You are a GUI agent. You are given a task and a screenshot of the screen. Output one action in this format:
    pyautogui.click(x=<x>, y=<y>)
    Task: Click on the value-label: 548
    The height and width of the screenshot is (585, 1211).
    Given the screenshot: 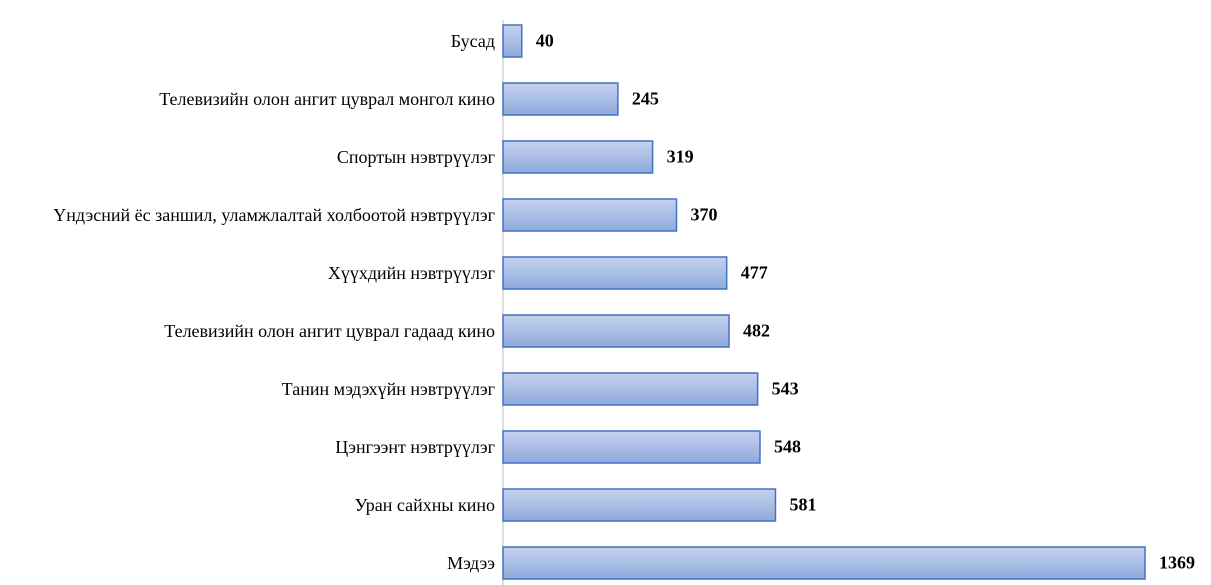 What is the action you would take?
    pyautogui.click(x=787, y=446)
    